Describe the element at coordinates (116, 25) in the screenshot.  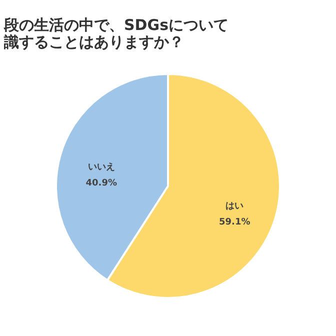
I see `text: 段の生活の中で、SDGsについて` at that location.